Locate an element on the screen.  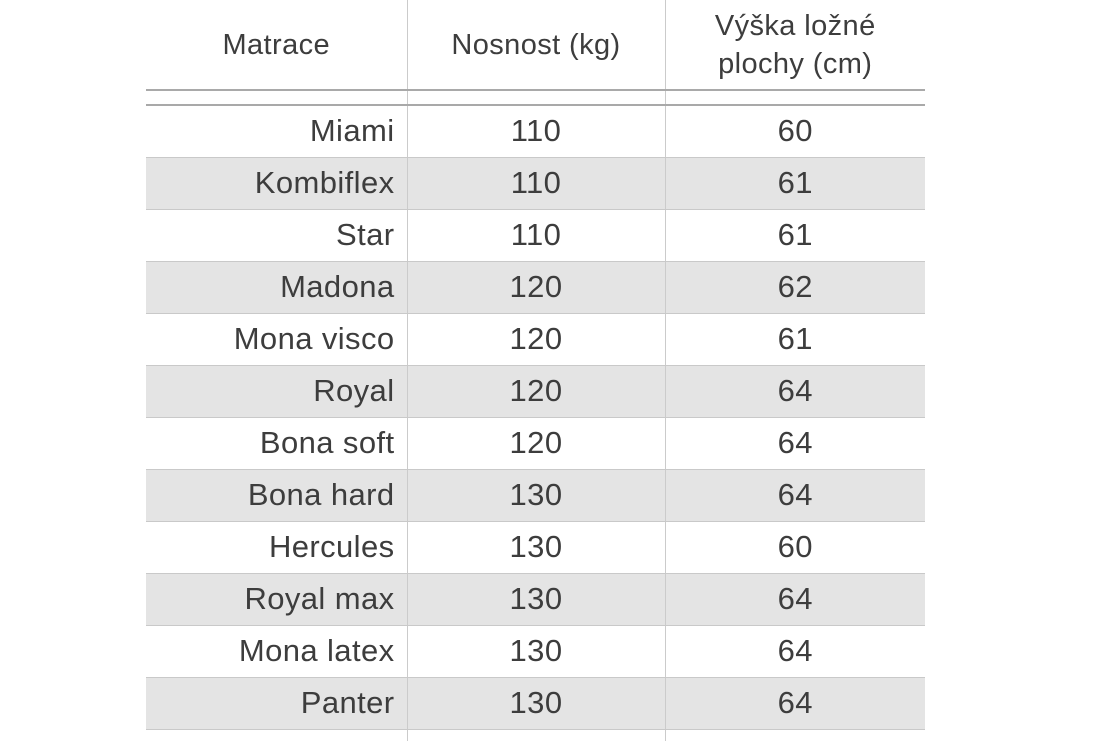
cell-matrace-name: Mona latex is located at coordinates (276, 651).